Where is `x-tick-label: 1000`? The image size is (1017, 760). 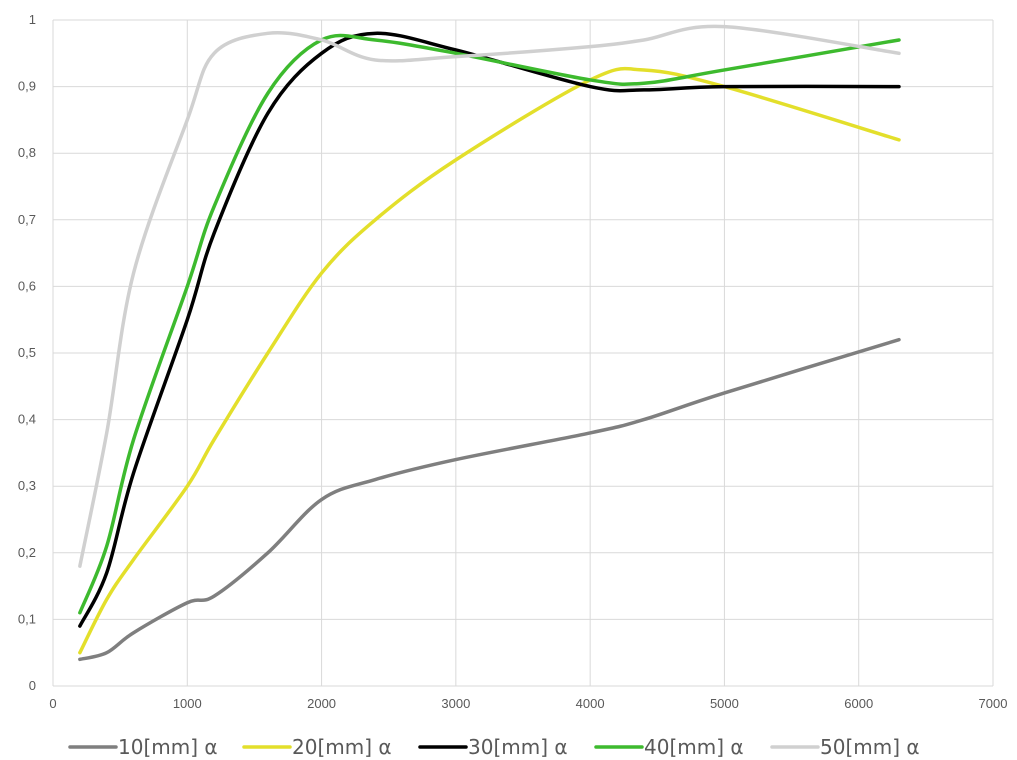 x-tick-label: 1000 is located at coordinates (187, 703).